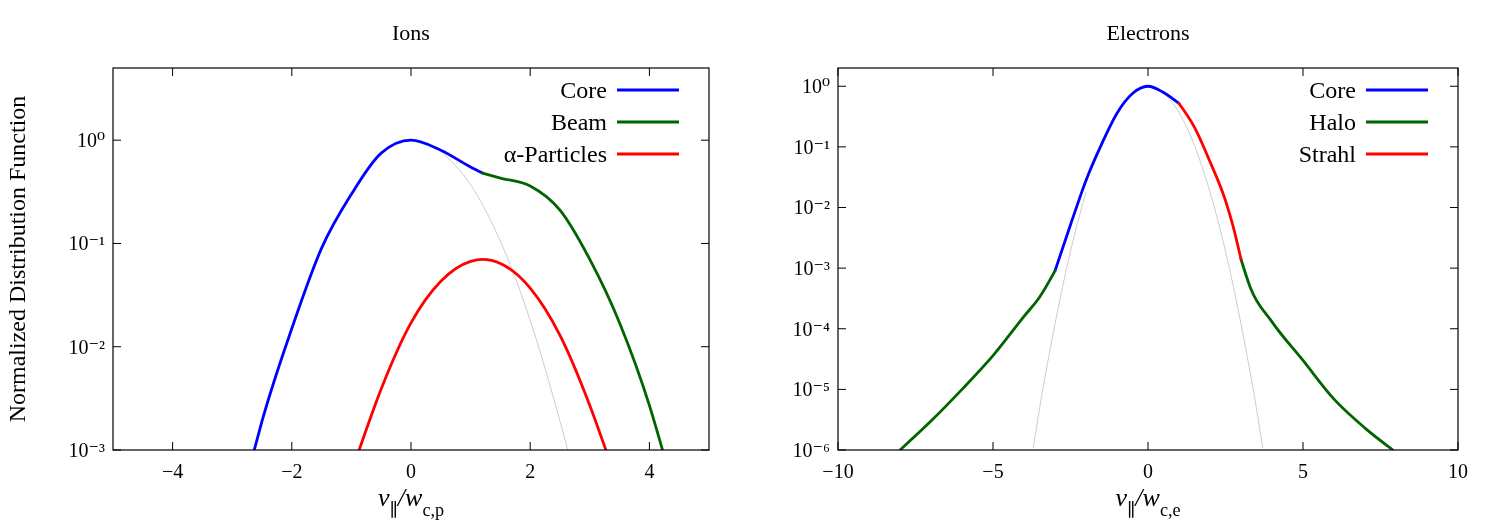 The width and height of the screenshot is (1500, 525). What do you see at coordinates (1303, 471) in the screenshot?
I see `x-tick-label: 5` at bounding box center [1303, 471].